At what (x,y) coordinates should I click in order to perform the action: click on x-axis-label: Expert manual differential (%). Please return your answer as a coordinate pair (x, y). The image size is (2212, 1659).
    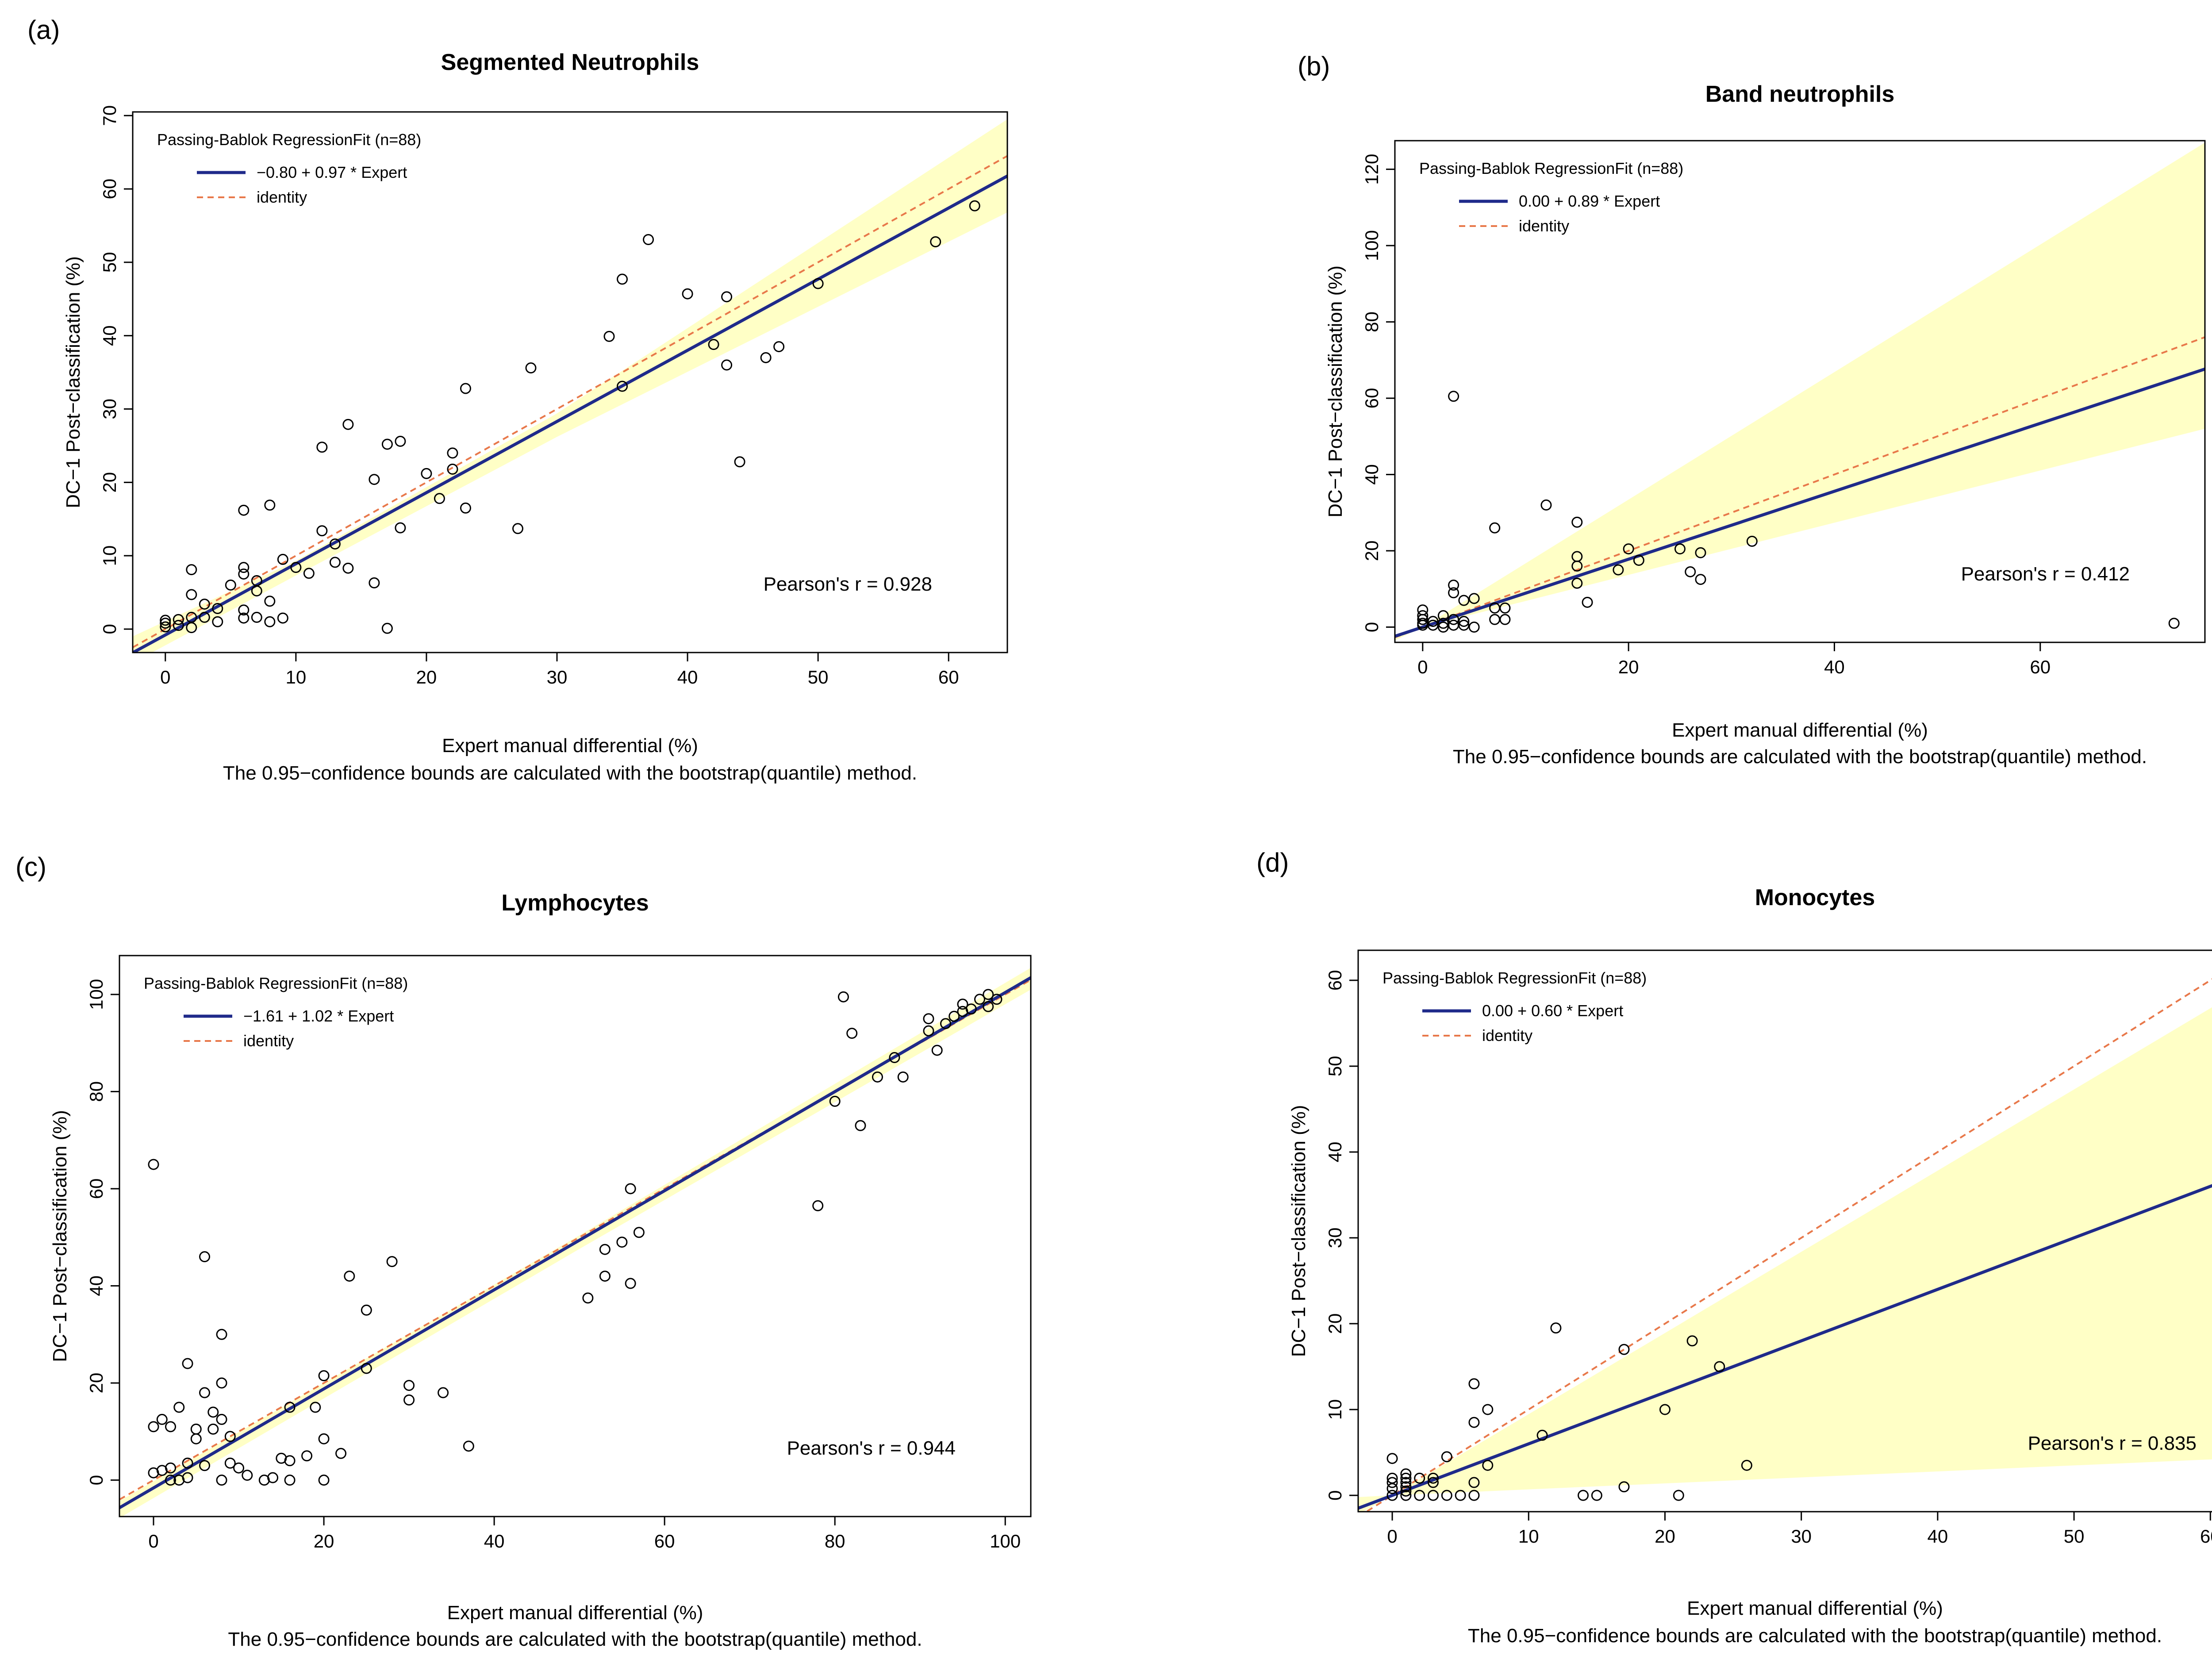
    Looking at the image, I should click on (570, 746).